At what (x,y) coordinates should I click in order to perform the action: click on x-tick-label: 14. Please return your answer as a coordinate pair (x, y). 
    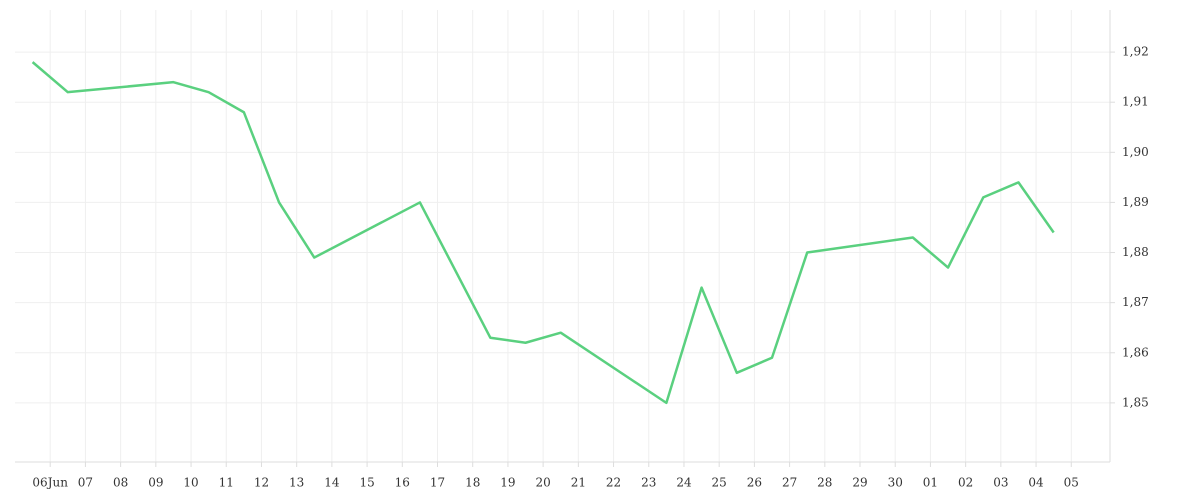
    Looking at the image, I should click on (332, 483).